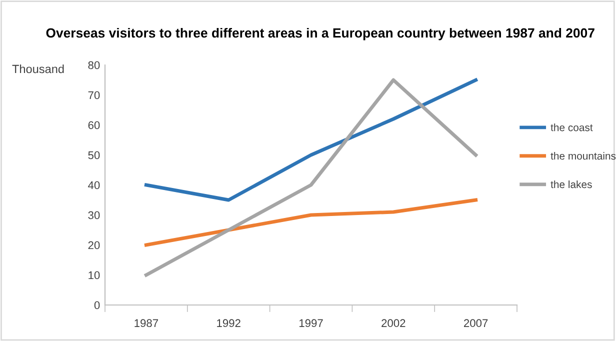 This screenshot has width=616, height=341. I want to click on x-tick-label: 2002, so click(394, 323).